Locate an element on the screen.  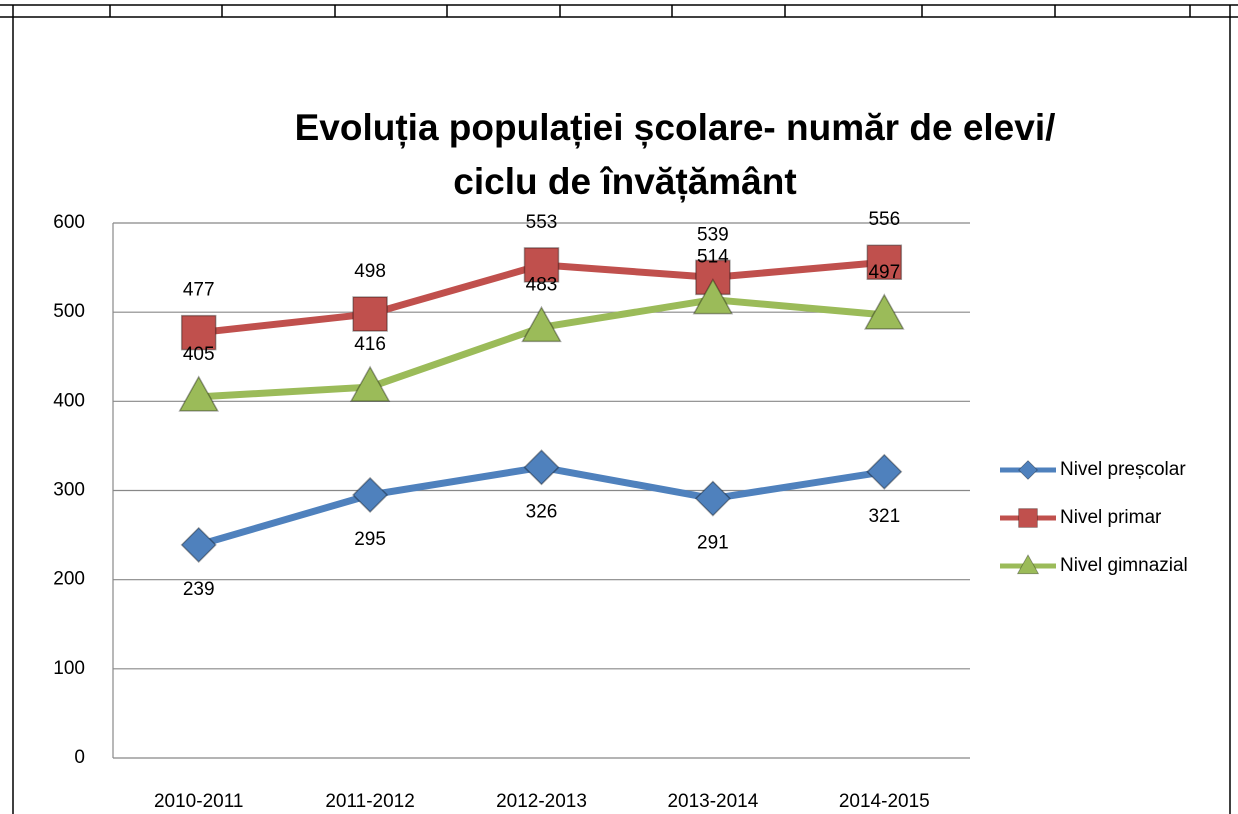
data-label: 497 is located at coordinates (884, 272).